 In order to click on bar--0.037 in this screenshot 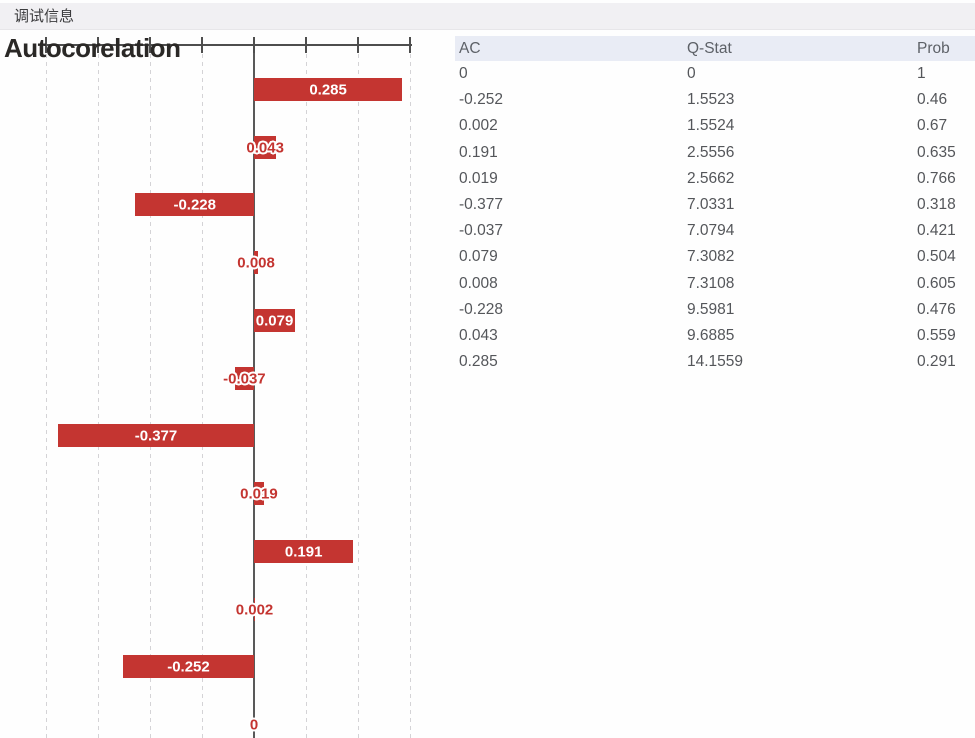, I will do `click(244, 378)`.